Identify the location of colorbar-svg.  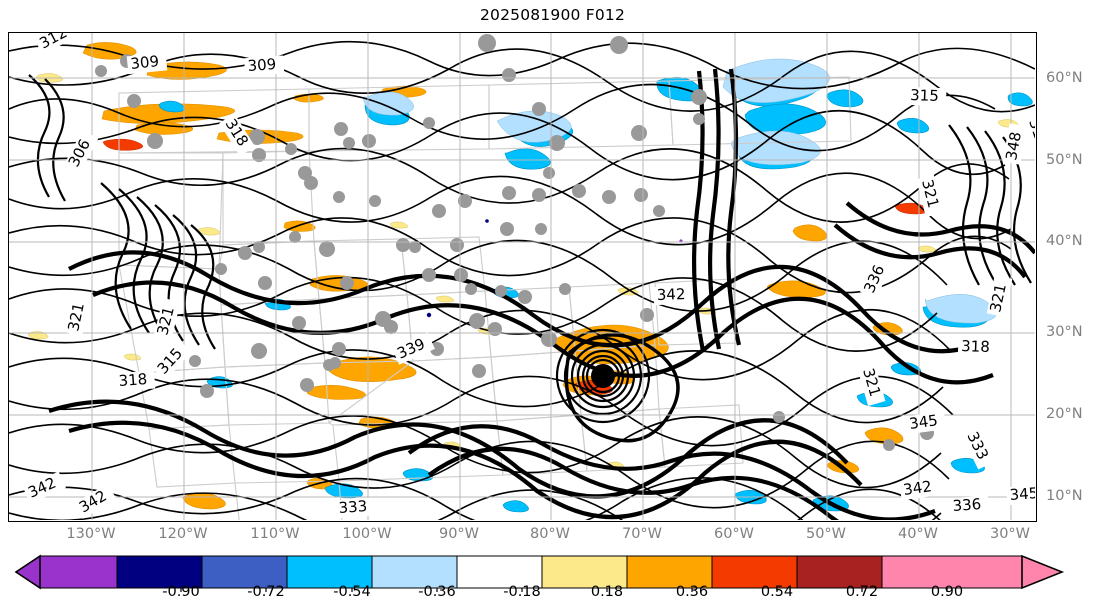
(539, 573).